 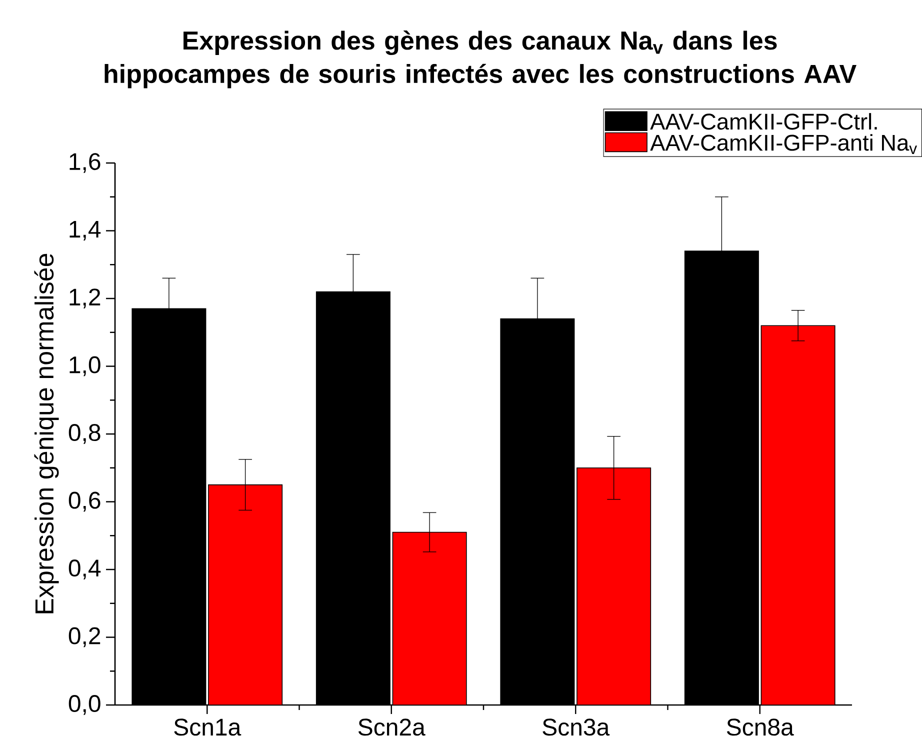 I want to click on legend-label: AAV-CamKII-GFP-Ctrl., so click(x=763, y=121).